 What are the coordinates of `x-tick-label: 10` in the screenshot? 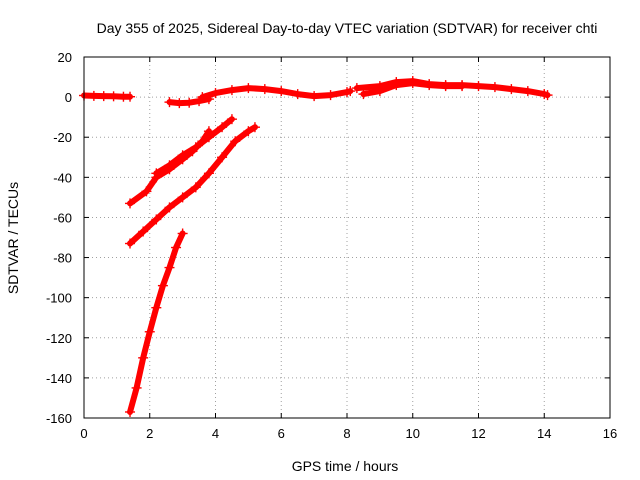 It's located at (413, 433).